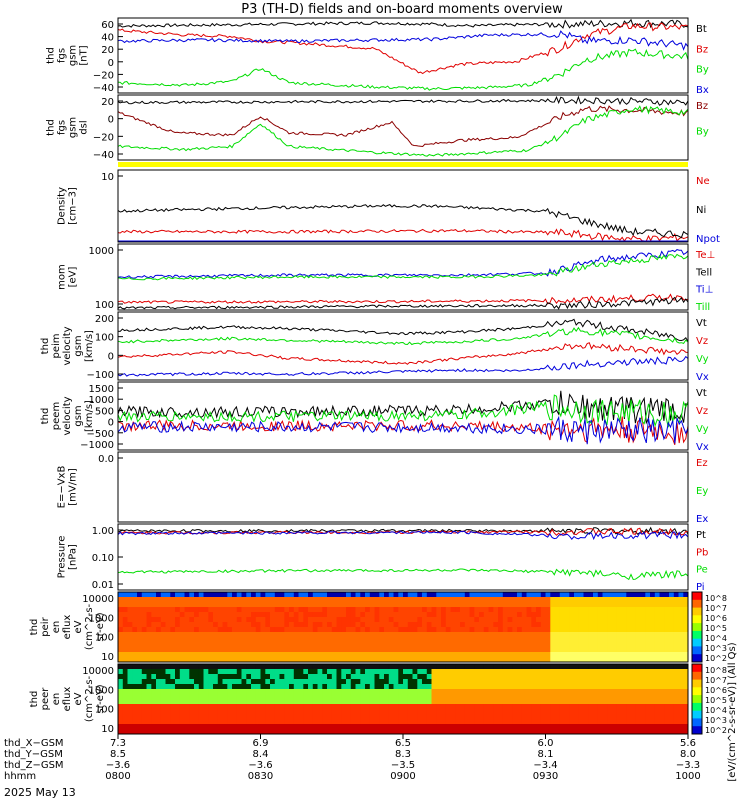 This screenshot has height=800, width=750. Describe the element at coordinates (111, 120) in the screenshot. I see `tick-label: 0` at that location.